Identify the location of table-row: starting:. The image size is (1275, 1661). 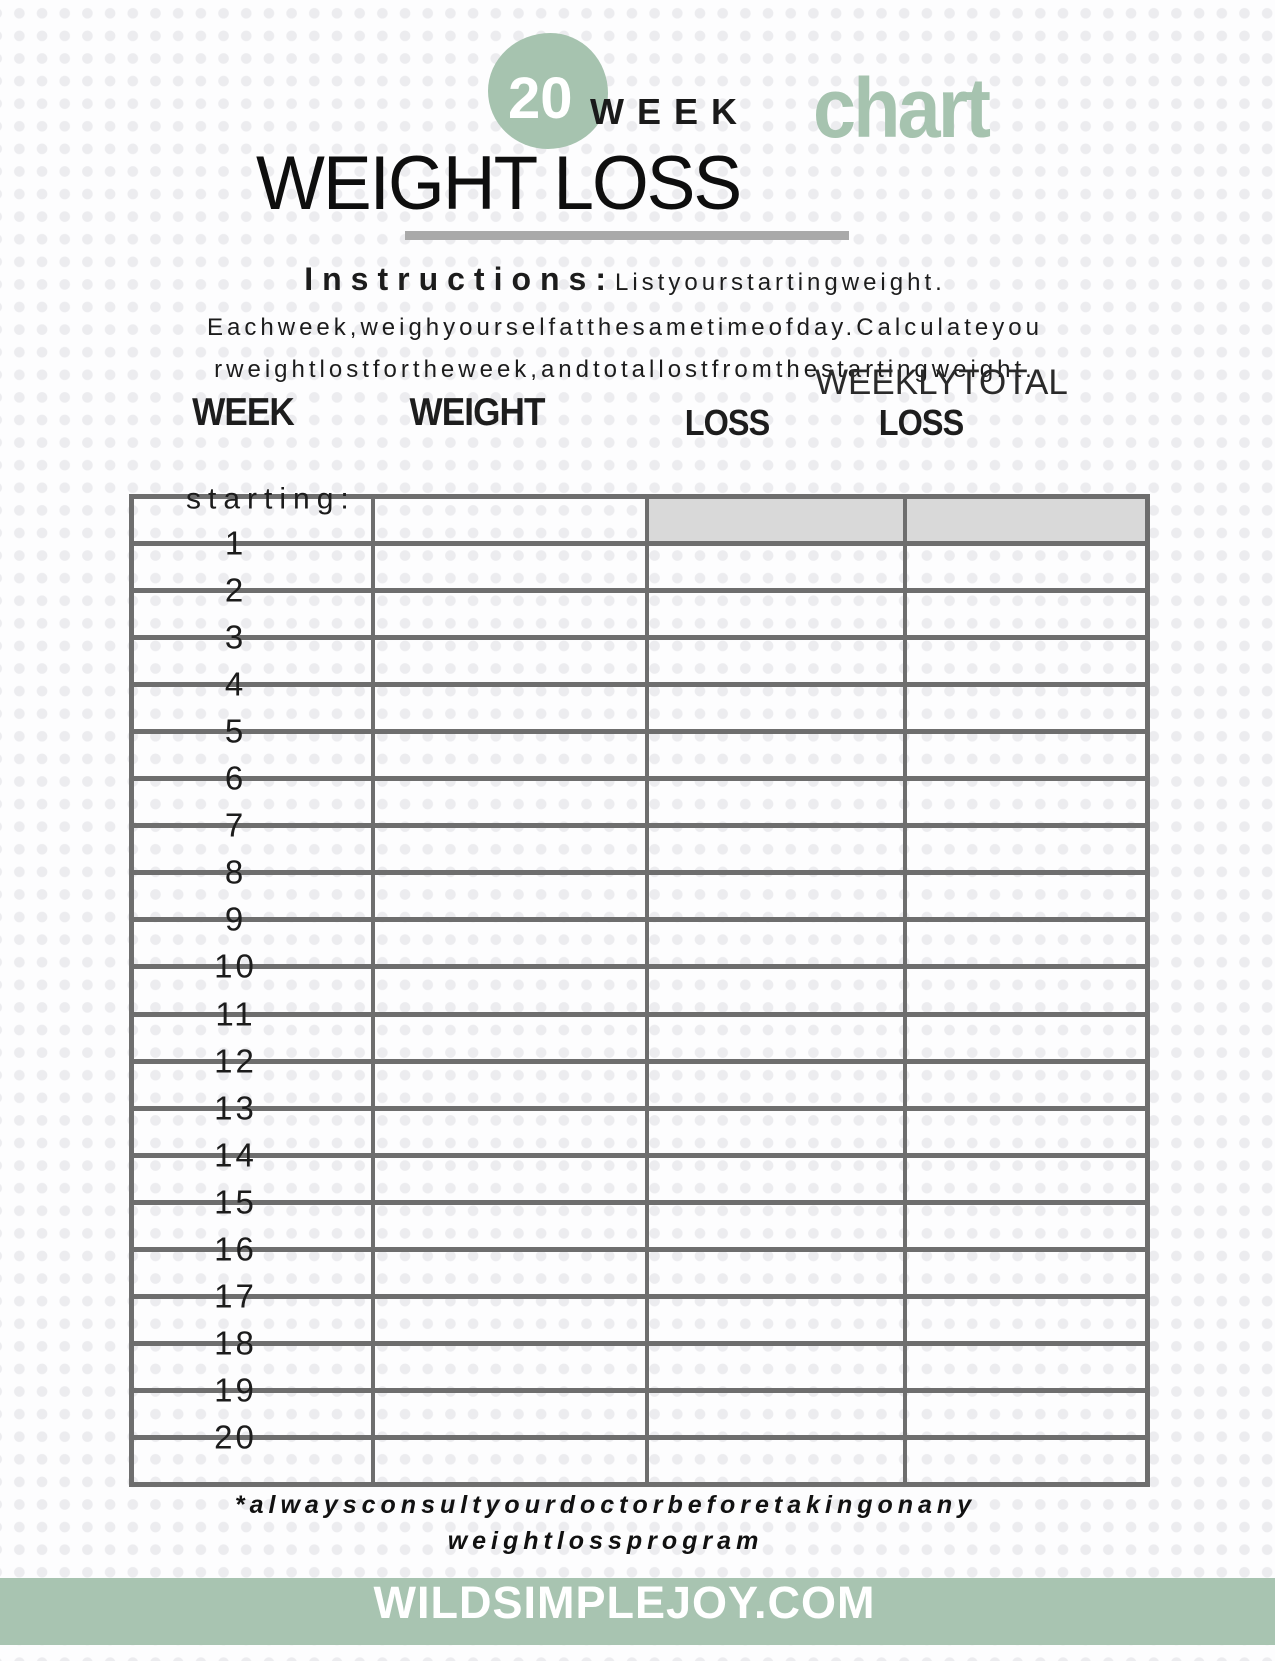
(639, 513).